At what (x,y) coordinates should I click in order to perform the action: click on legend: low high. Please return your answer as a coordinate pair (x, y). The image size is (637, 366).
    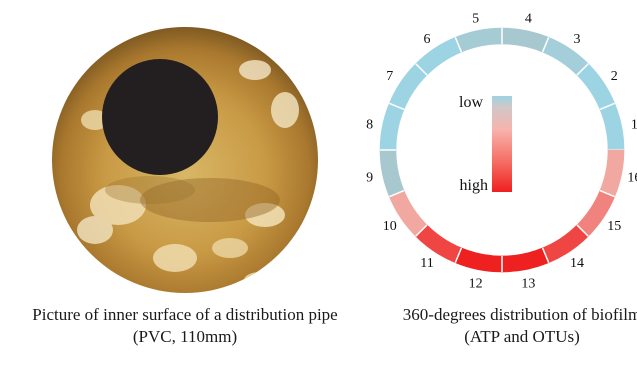
    Looking at the image, I should click on (485, 144).